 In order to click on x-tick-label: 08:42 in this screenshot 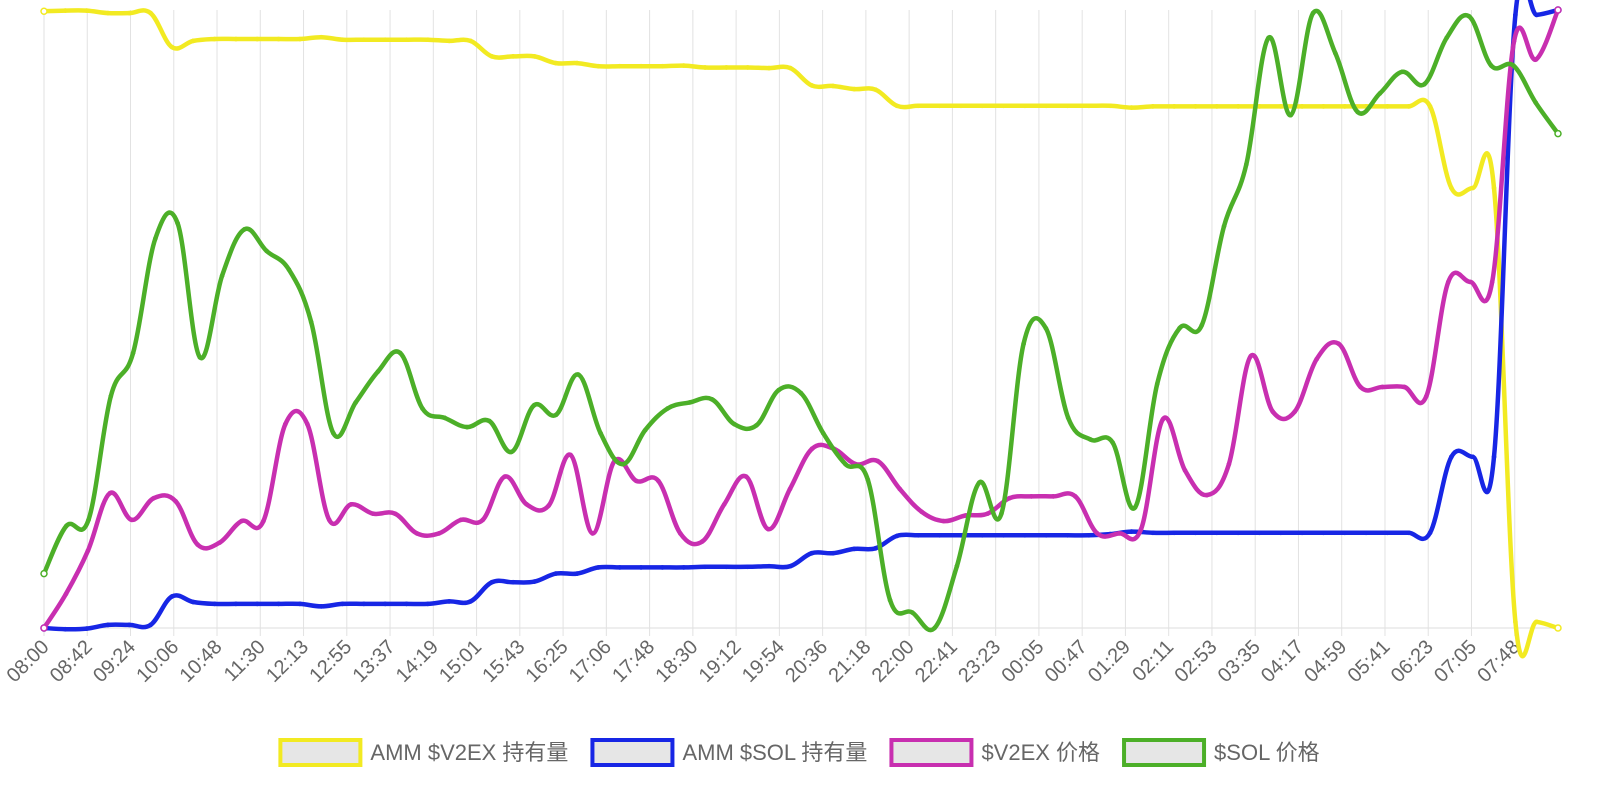, I will do `click(71, 661)`.